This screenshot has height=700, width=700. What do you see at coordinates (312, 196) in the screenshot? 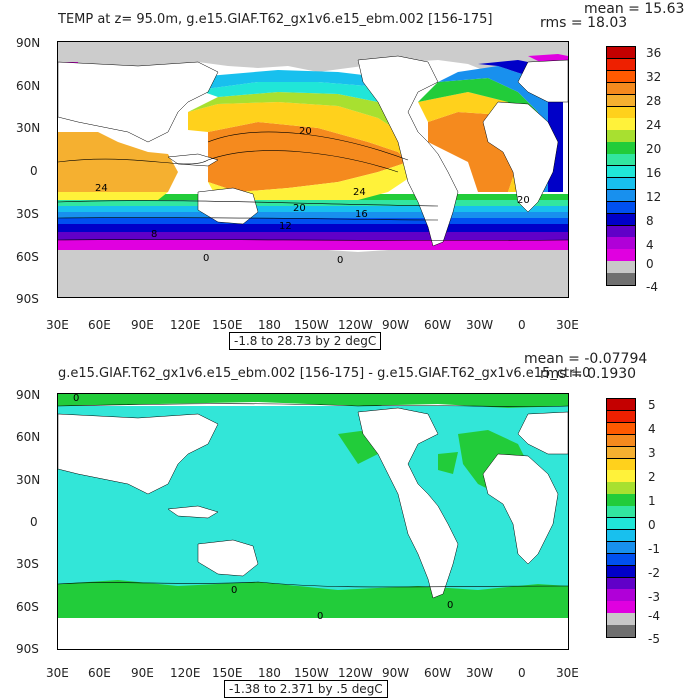
I see `panel1-contour-labels: 20 24 24 20 16 12 8 0 0 20` at bounding box center [312, 196].